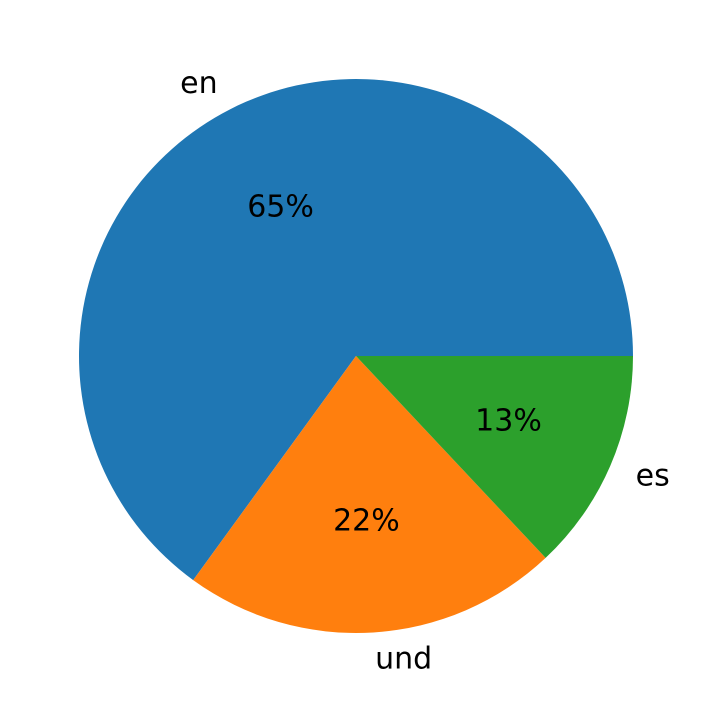 Image resolution: width=712 pixels, height=713 pixels. What do you see at coordinates (508, 421) in the screenshot?
I see `percent-label: 13%` at bounding box center [508, 421].